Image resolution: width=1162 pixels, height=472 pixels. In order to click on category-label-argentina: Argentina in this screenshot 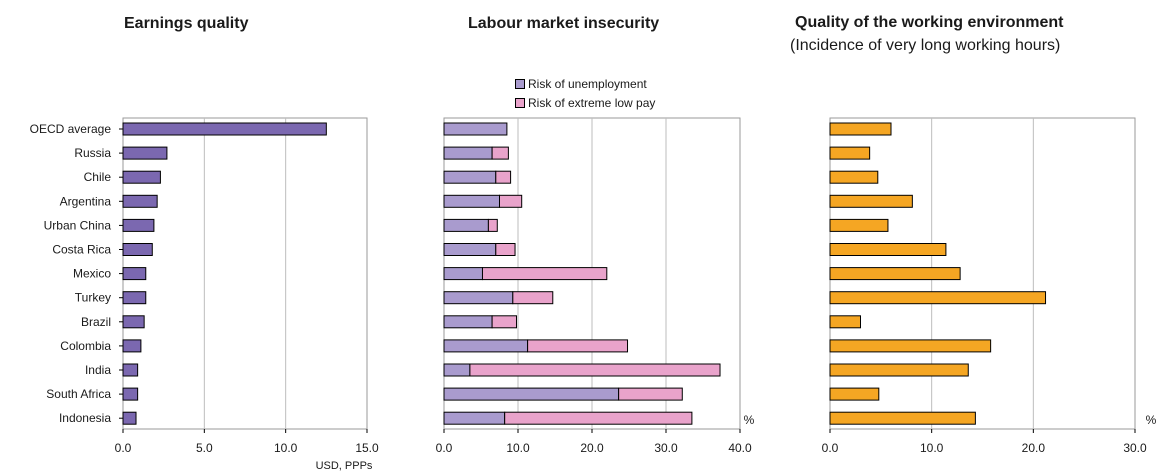, I will do `click(86, 201)`.